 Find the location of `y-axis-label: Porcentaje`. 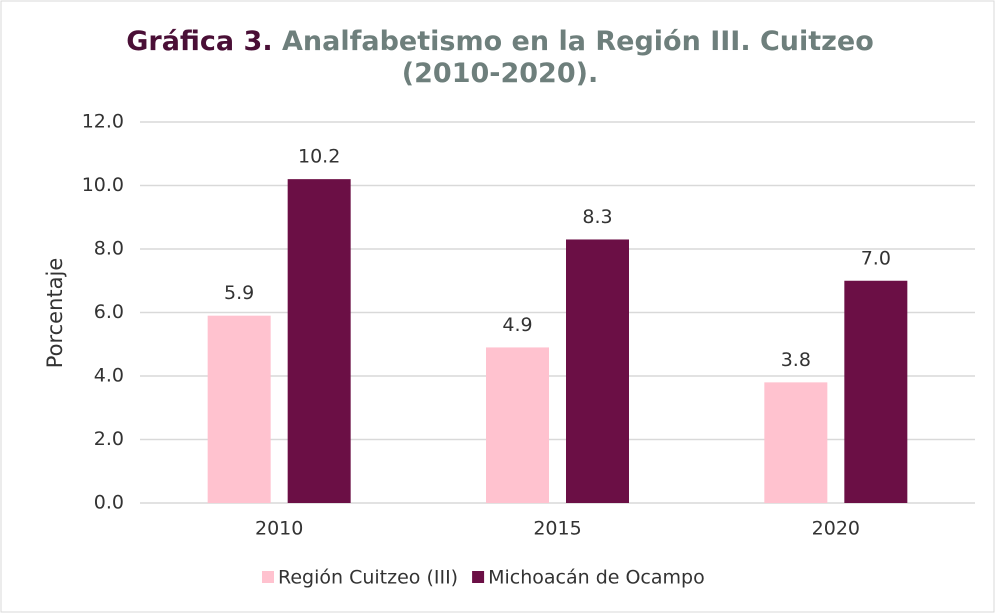

y-axis-label: Porcentaje is located at coordinates (55, 313).